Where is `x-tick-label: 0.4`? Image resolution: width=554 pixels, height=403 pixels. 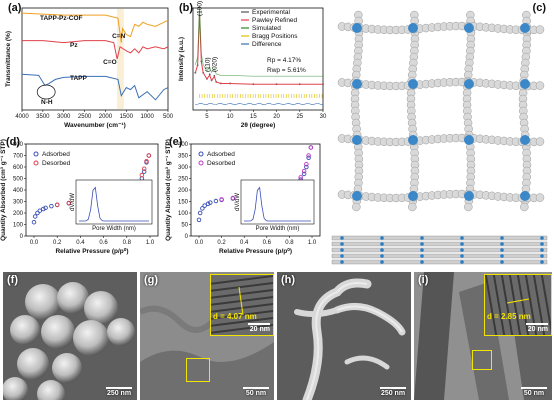 x-tick-label: 0.4 is located at coordinates (244, 243).